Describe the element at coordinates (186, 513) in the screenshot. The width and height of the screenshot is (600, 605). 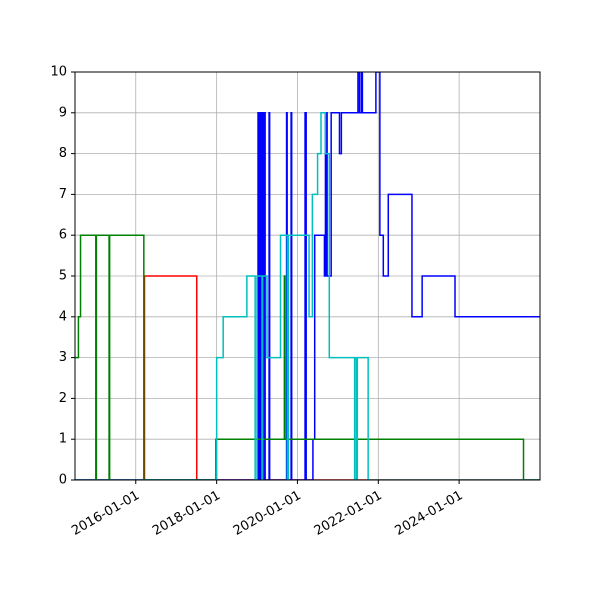
I see `x-tick-label: 2018-01-01` at that location.